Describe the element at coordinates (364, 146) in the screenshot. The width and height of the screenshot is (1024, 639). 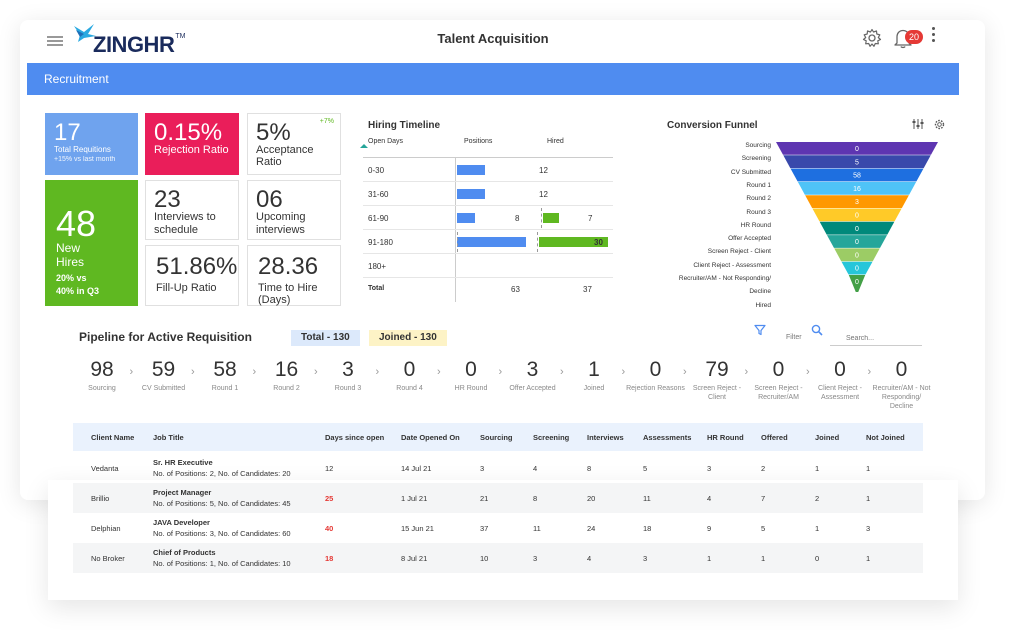
I see `sort-icon` at that location.